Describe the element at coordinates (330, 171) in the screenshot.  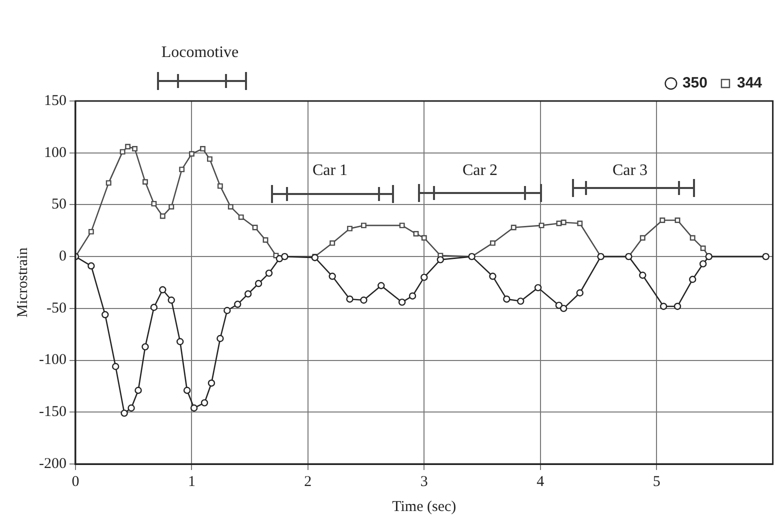
I see `annotation: Car 1` at that location.